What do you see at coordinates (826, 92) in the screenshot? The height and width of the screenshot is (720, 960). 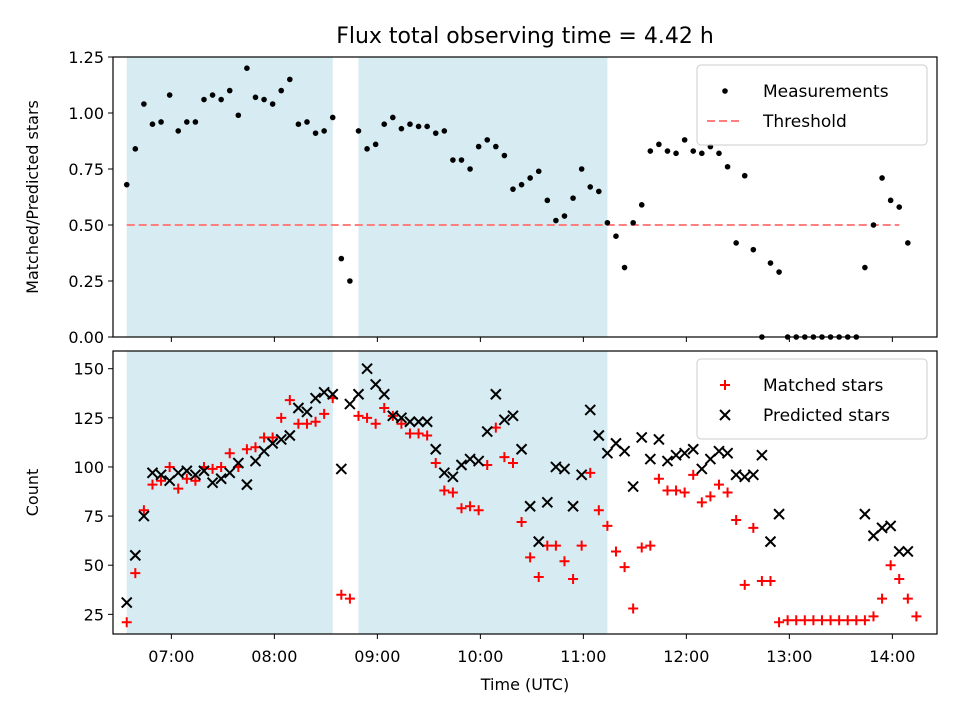 I see `legend-label: Measurements` at bounding box center [826, 92].